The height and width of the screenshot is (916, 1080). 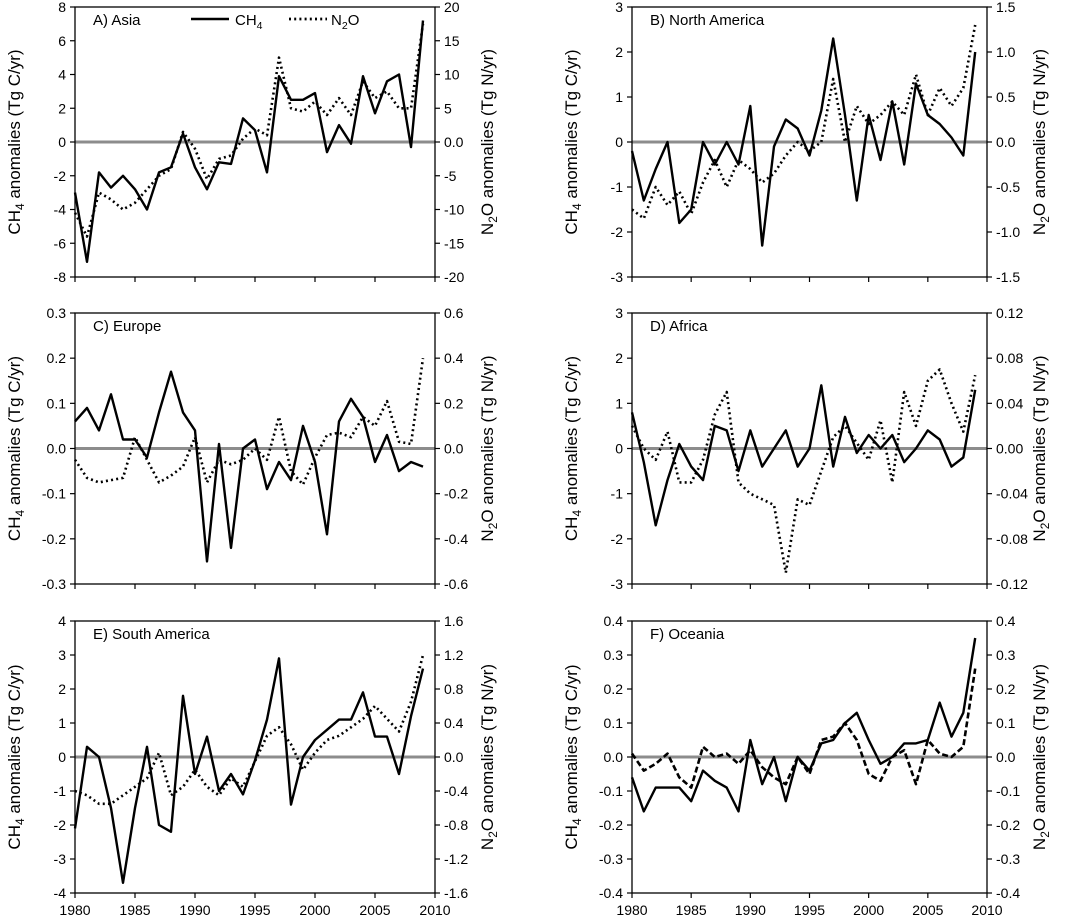 What do you see at coordinates (1006, 97) in the screenshot?
I see `y-right-tick-label: 0.5` at bounding box center [1006, 97].